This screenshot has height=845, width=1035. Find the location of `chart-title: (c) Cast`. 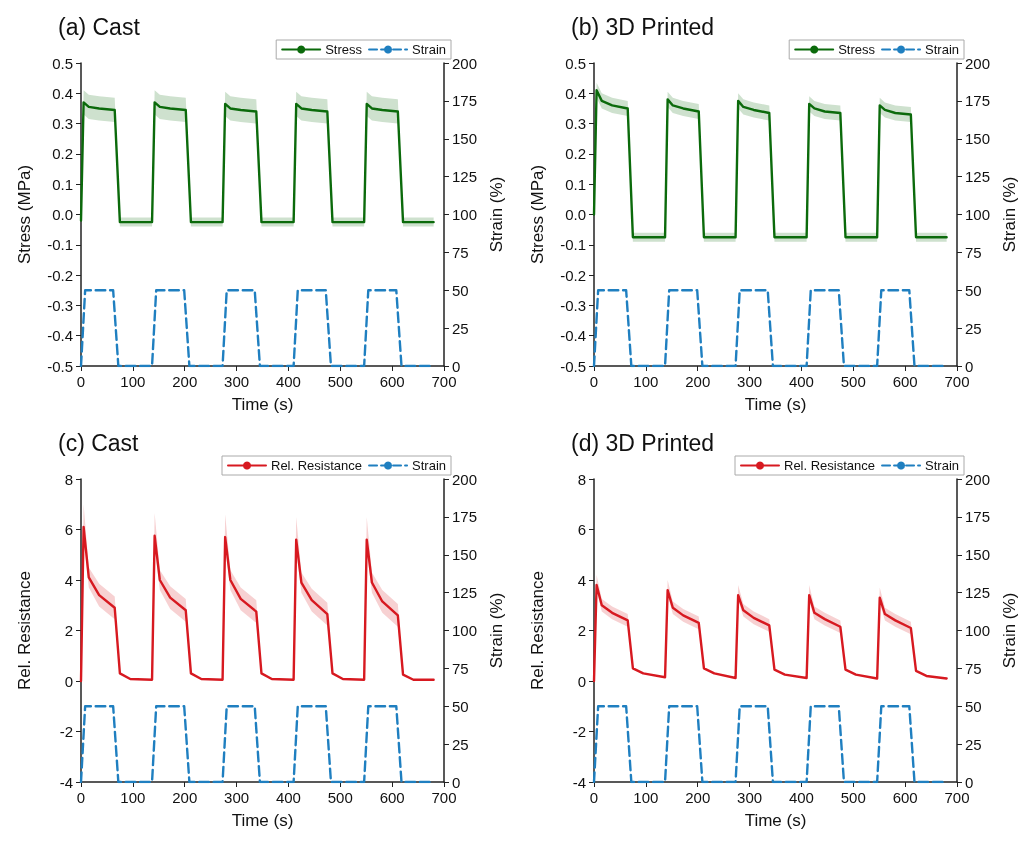

chart-title: (c) Cast is located at coordinates (99, 442).